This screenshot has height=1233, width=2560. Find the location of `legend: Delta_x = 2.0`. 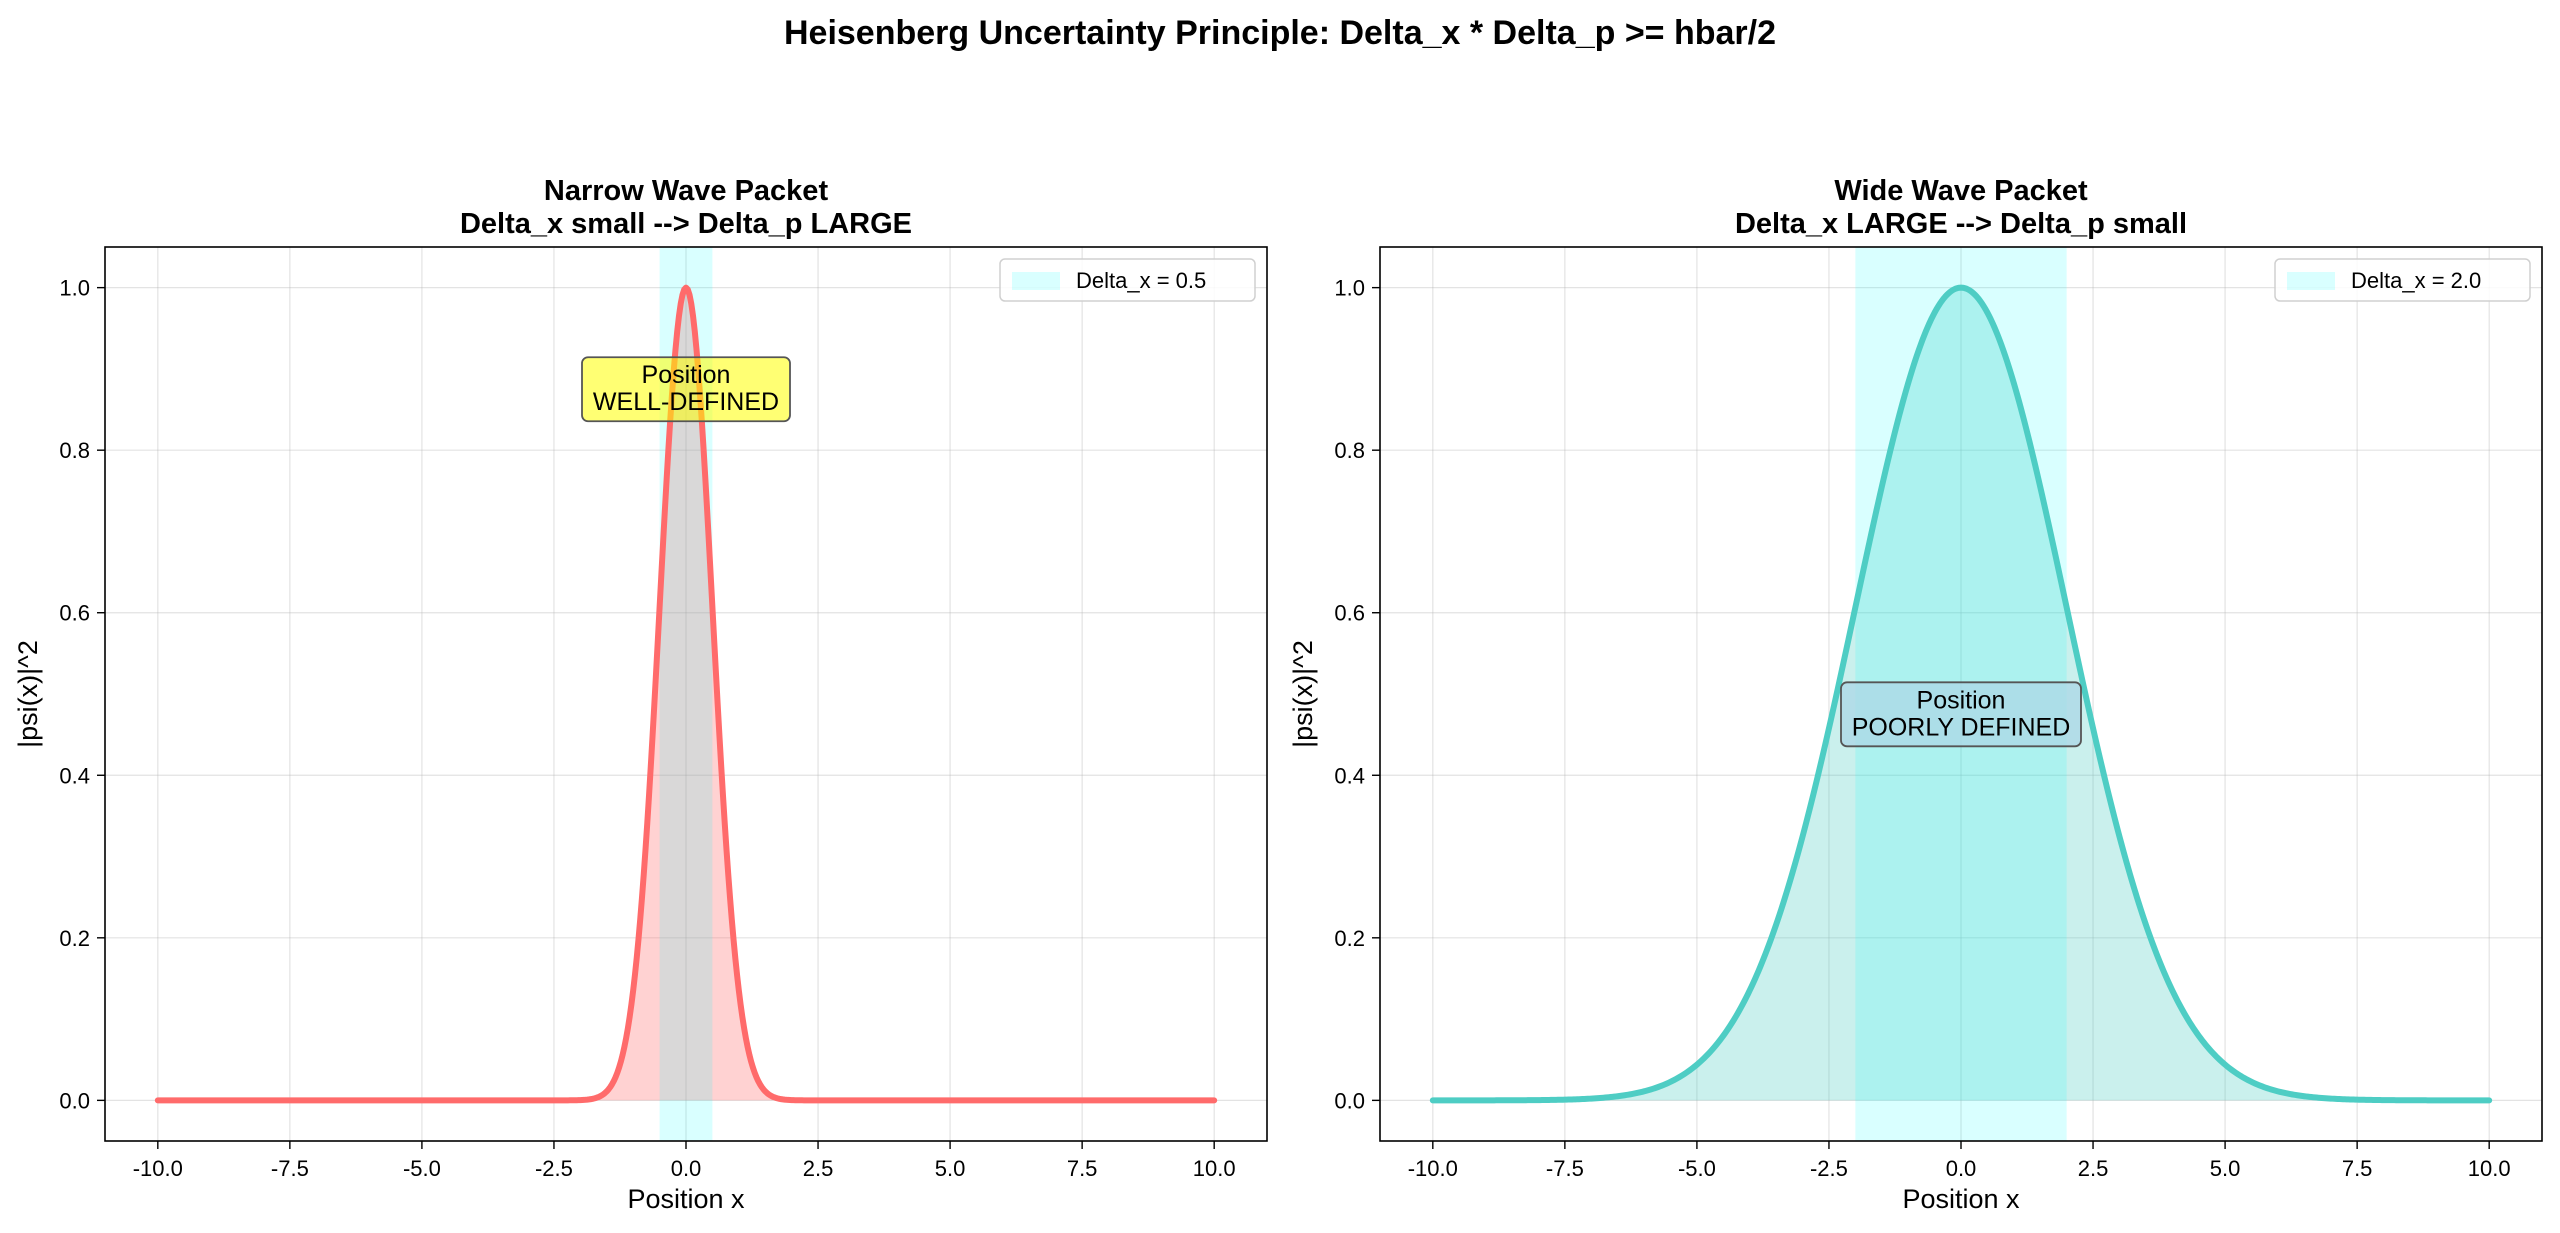

legend: Delta_x = 2.0 is located at coordinates (2402, 280).